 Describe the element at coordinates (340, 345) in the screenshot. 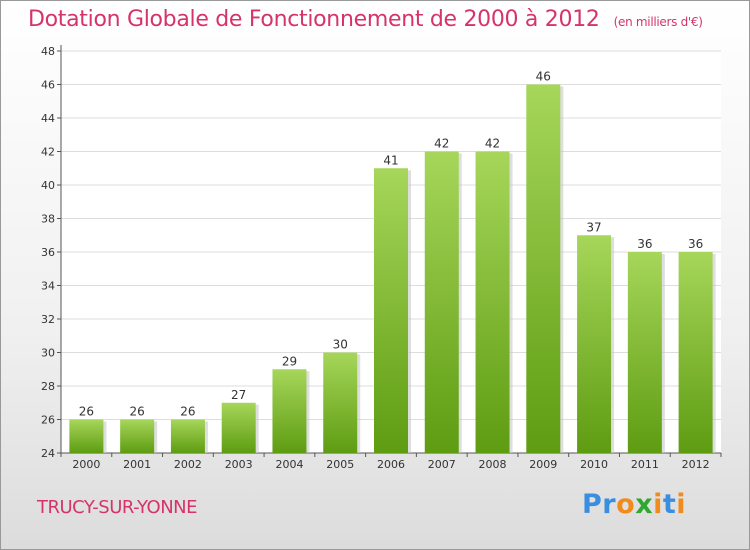

I see `bar-value-label: 30` at that location.